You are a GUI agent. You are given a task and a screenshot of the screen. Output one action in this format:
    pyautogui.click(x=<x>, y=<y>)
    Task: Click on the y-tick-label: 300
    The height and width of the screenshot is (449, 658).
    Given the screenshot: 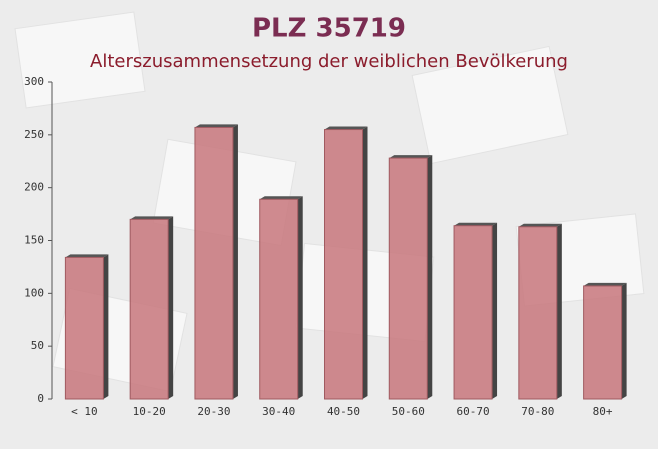 What is the action you would take?
    pyautogui.click(x=34, y=81)
    